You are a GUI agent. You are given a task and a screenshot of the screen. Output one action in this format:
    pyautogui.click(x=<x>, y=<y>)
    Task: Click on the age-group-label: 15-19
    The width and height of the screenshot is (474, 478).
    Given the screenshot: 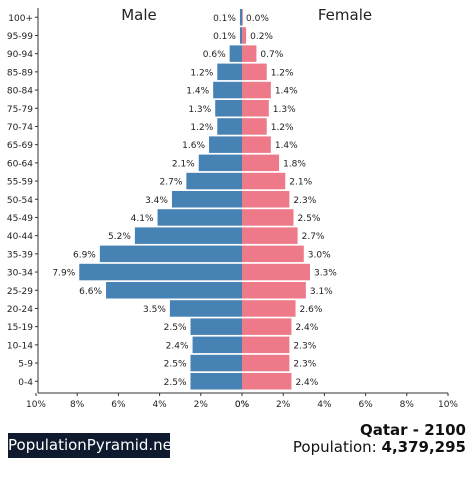 What is the action you would take?
    pyautogui.click(x=20, y=328)
    